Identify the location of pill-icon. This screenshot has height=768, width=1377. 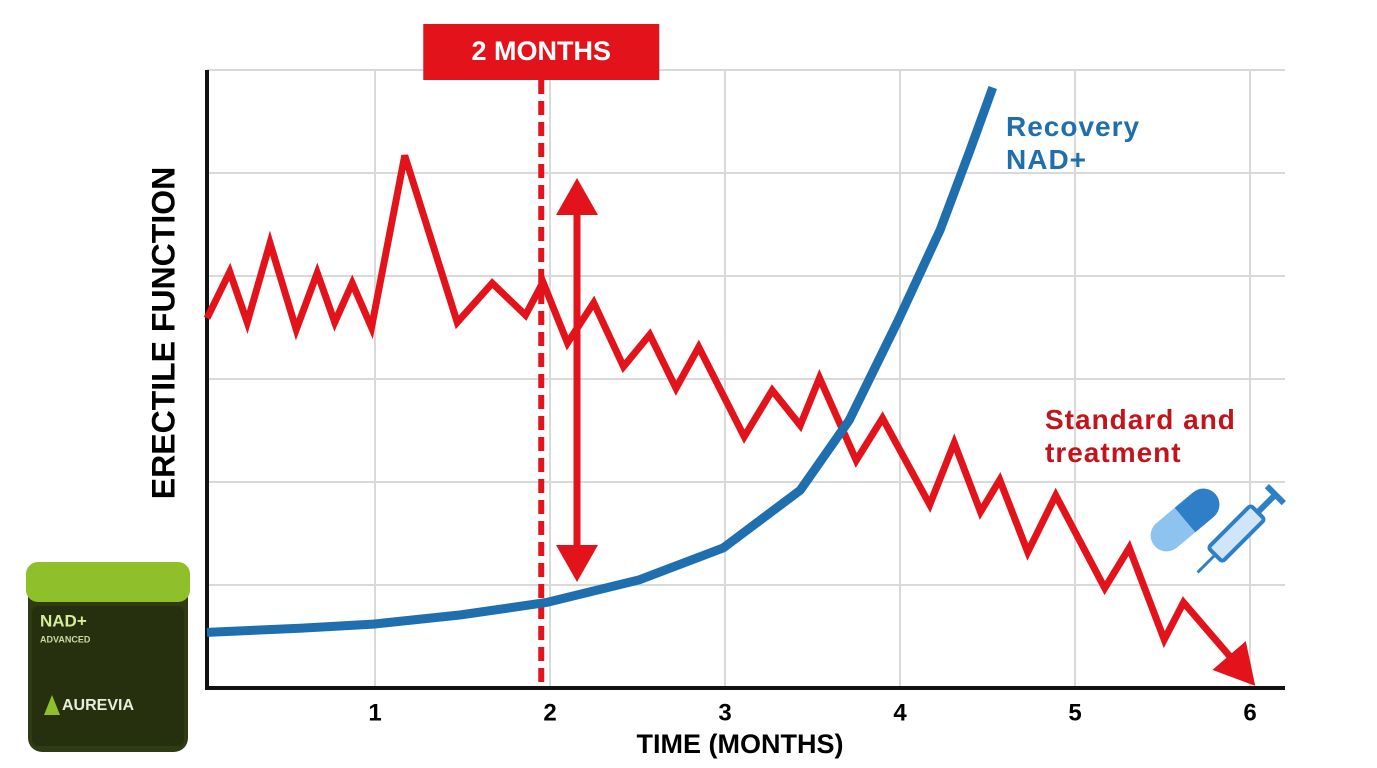
(1185, 520).